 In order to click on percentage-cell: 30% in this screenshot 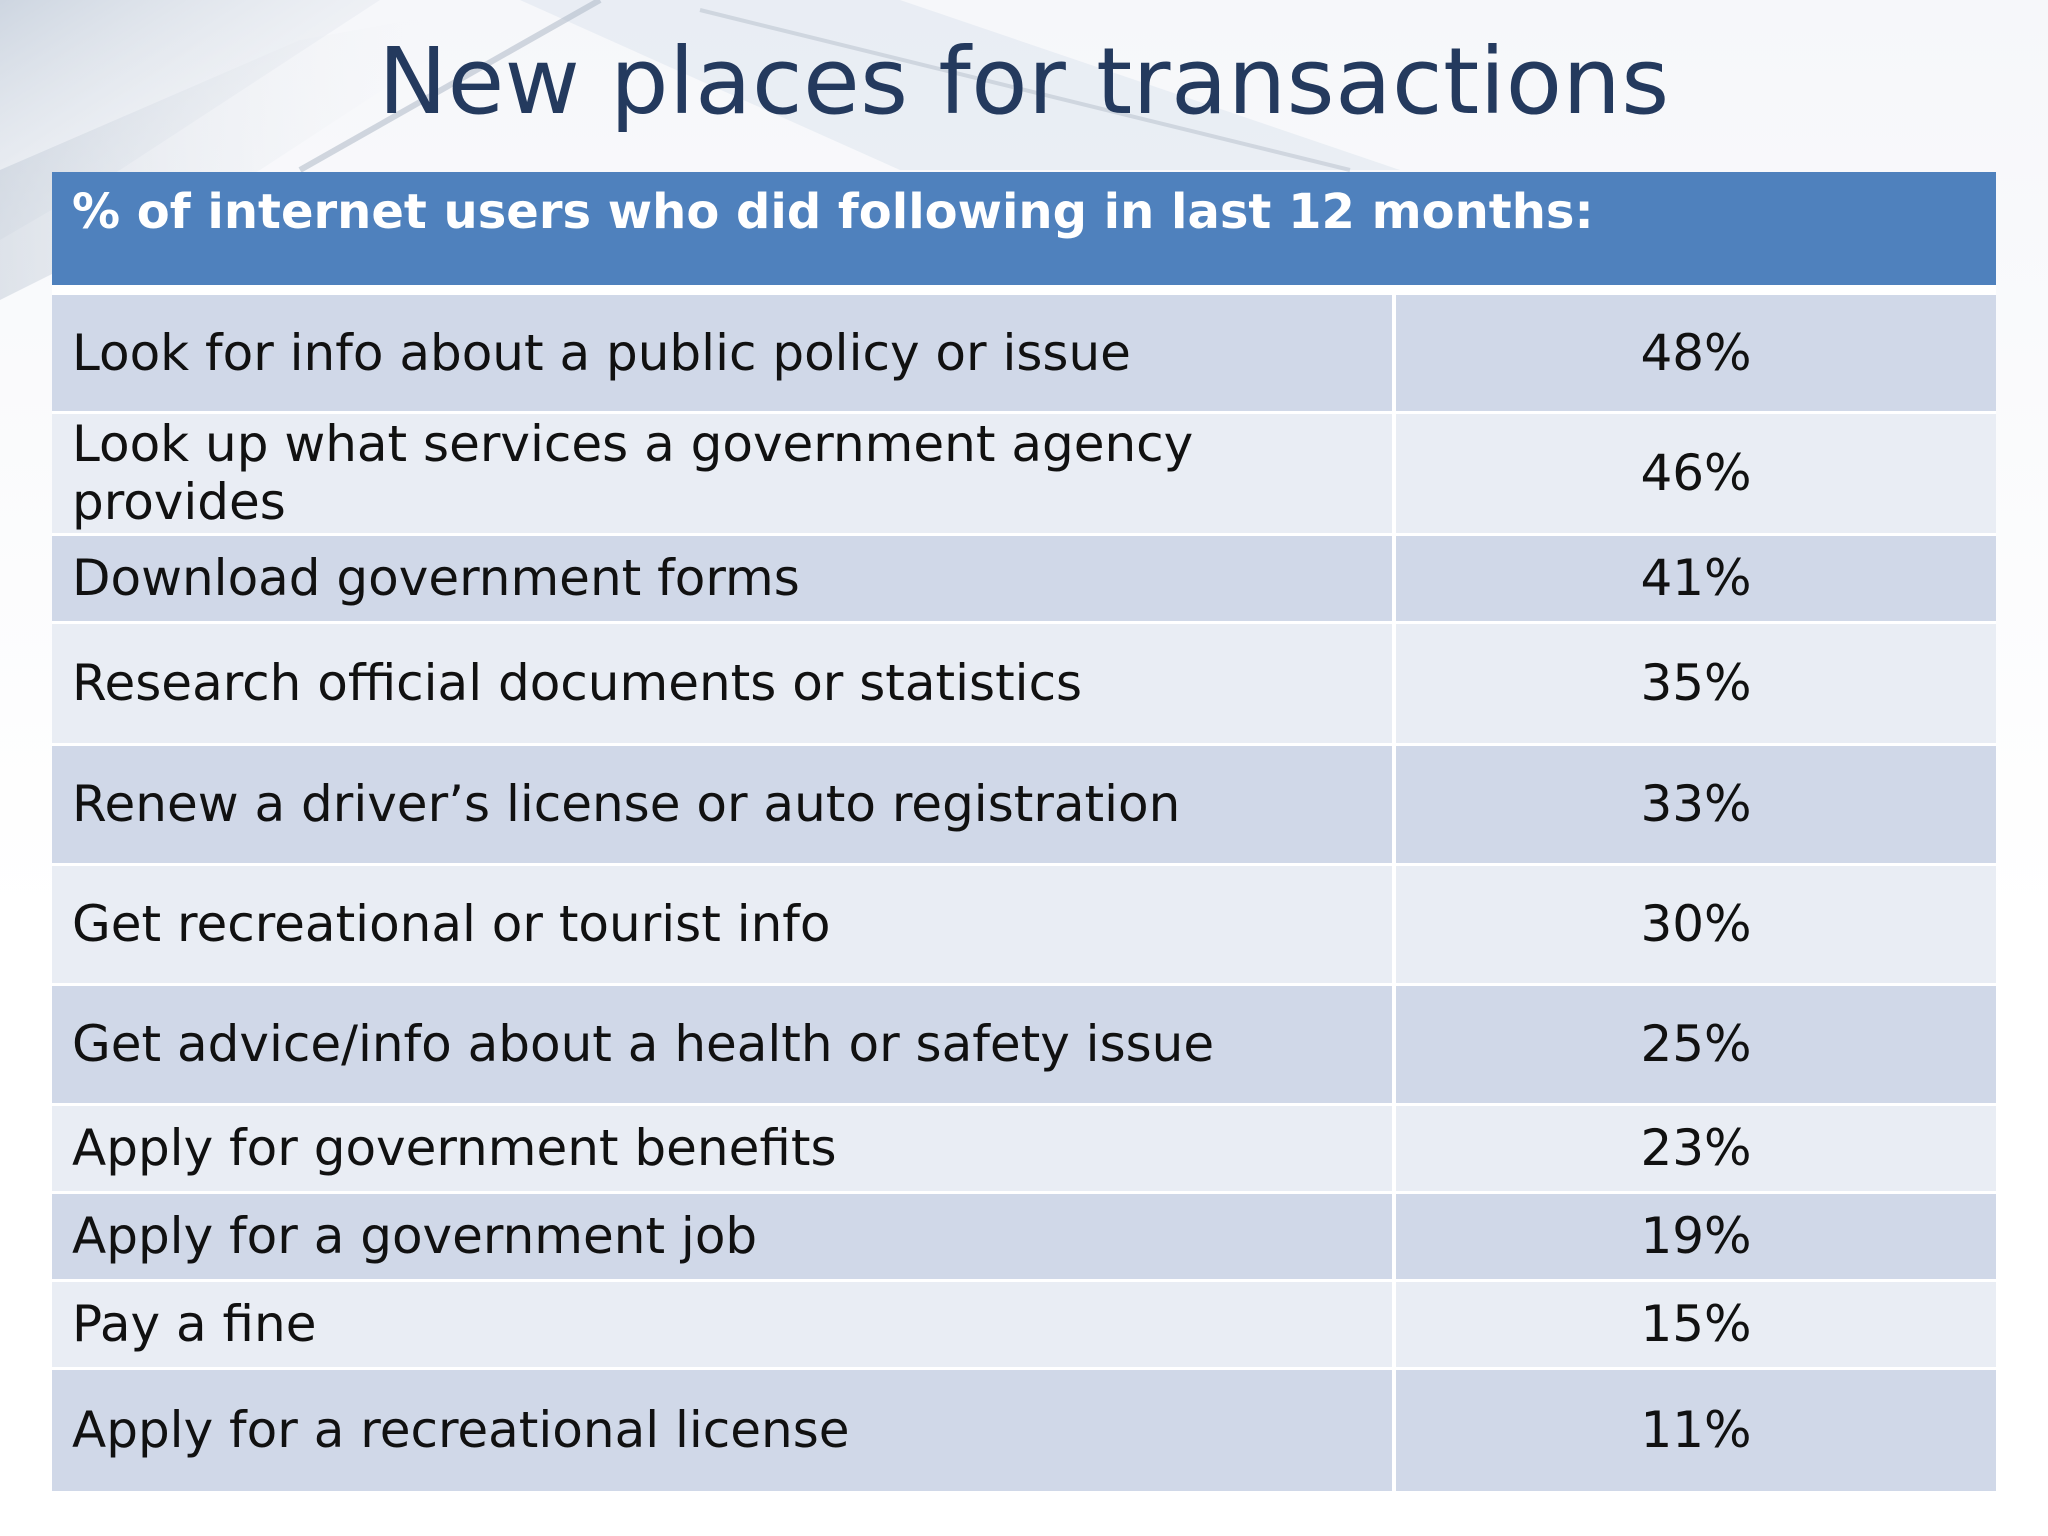, I will do `click(1694, 924)`.